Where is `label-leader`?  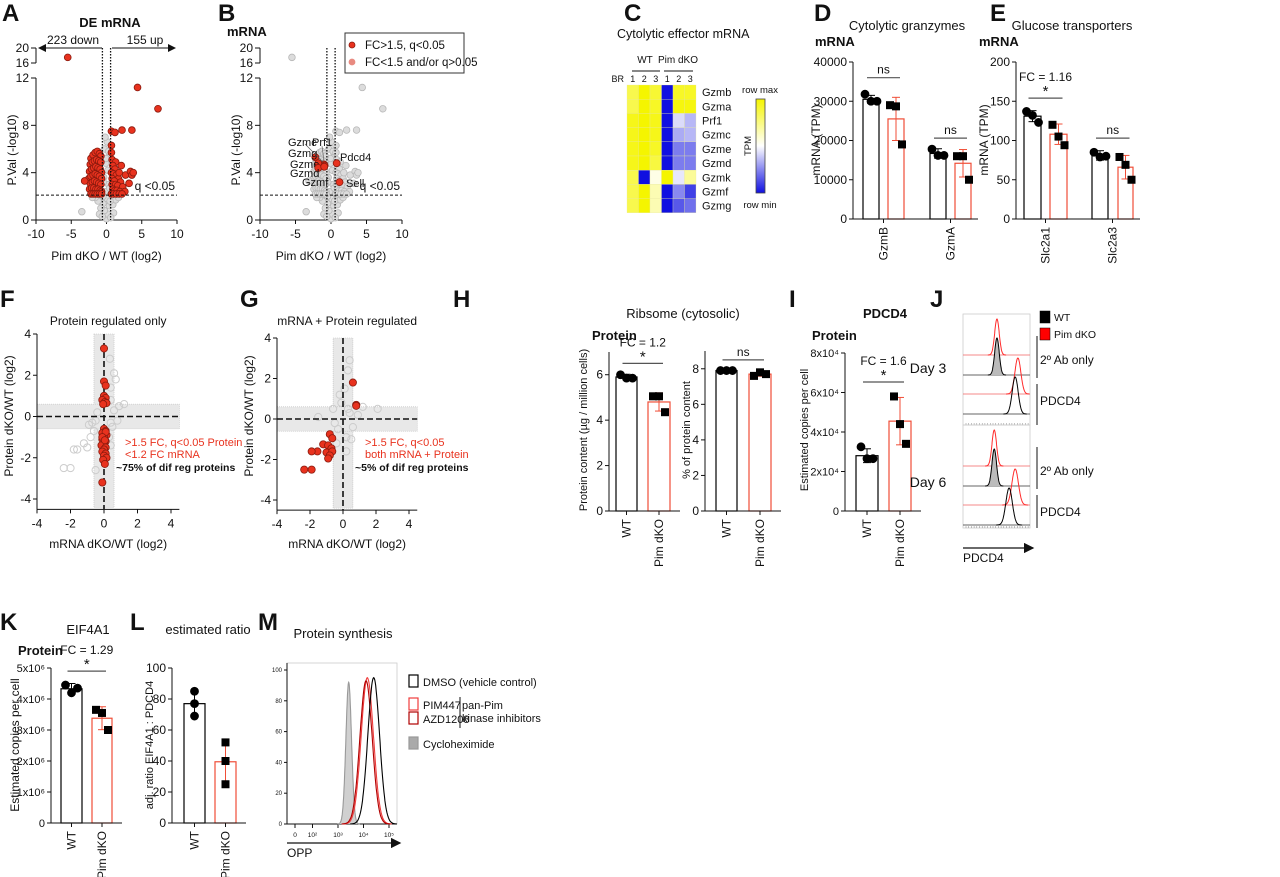
label-leader is located at coordinates (314, 153).